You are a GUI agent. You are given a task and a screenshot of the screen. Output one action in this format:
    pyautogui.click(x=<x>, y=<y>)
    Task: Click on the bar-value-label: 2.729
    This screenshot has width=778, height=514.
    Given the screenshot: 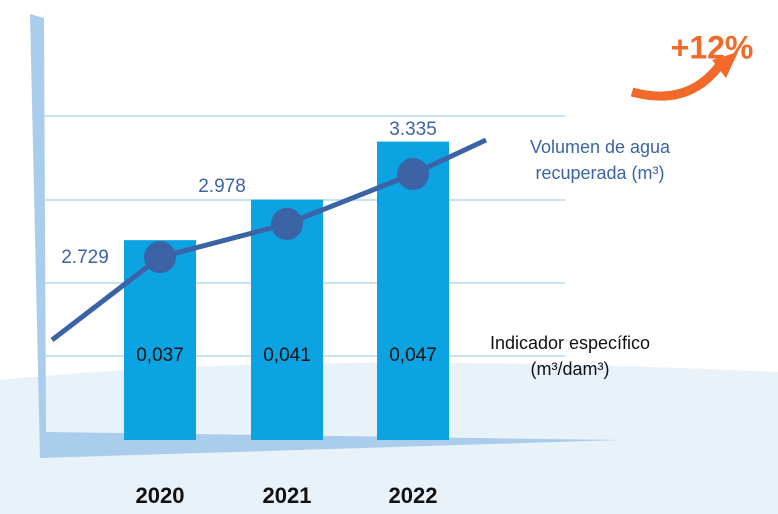 What is the action you would take?
    pyautogui.click(x=85, y=257)
    